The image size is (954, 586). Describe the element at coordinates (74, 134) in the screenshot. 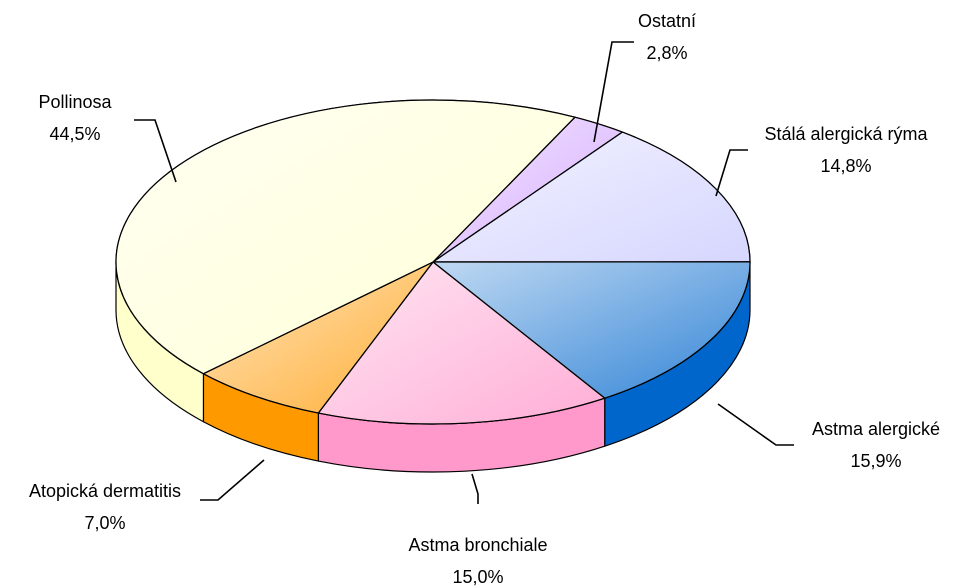

I see `slice-value-label: 44,5%` at that location.